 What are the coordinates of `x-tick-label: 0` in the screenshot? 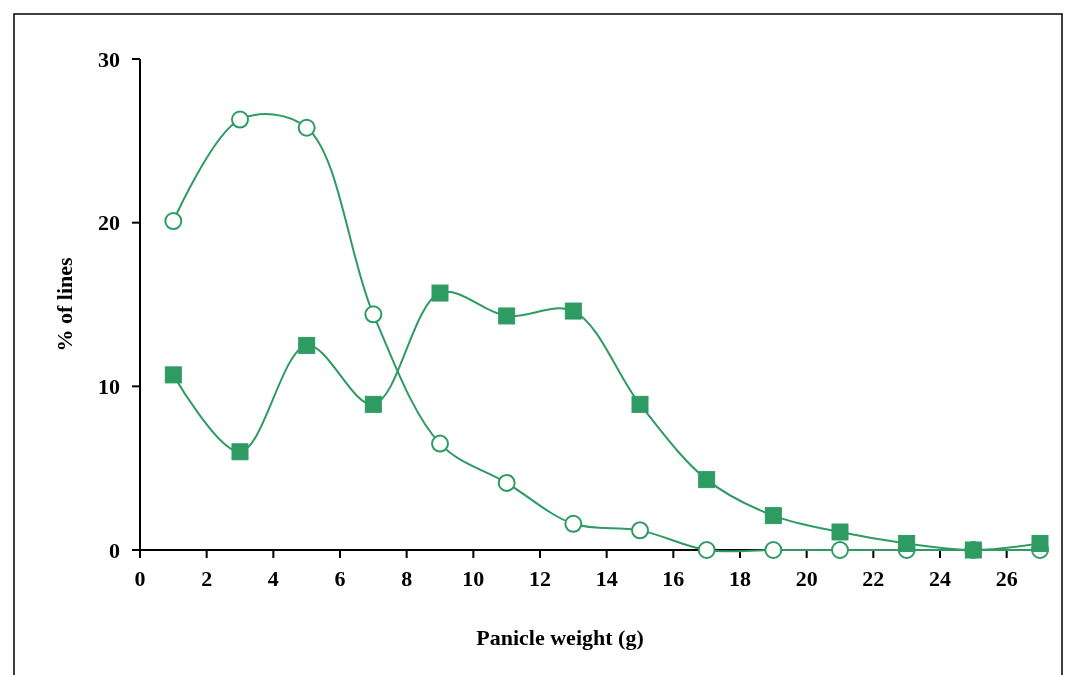 It's located at (140, 578).